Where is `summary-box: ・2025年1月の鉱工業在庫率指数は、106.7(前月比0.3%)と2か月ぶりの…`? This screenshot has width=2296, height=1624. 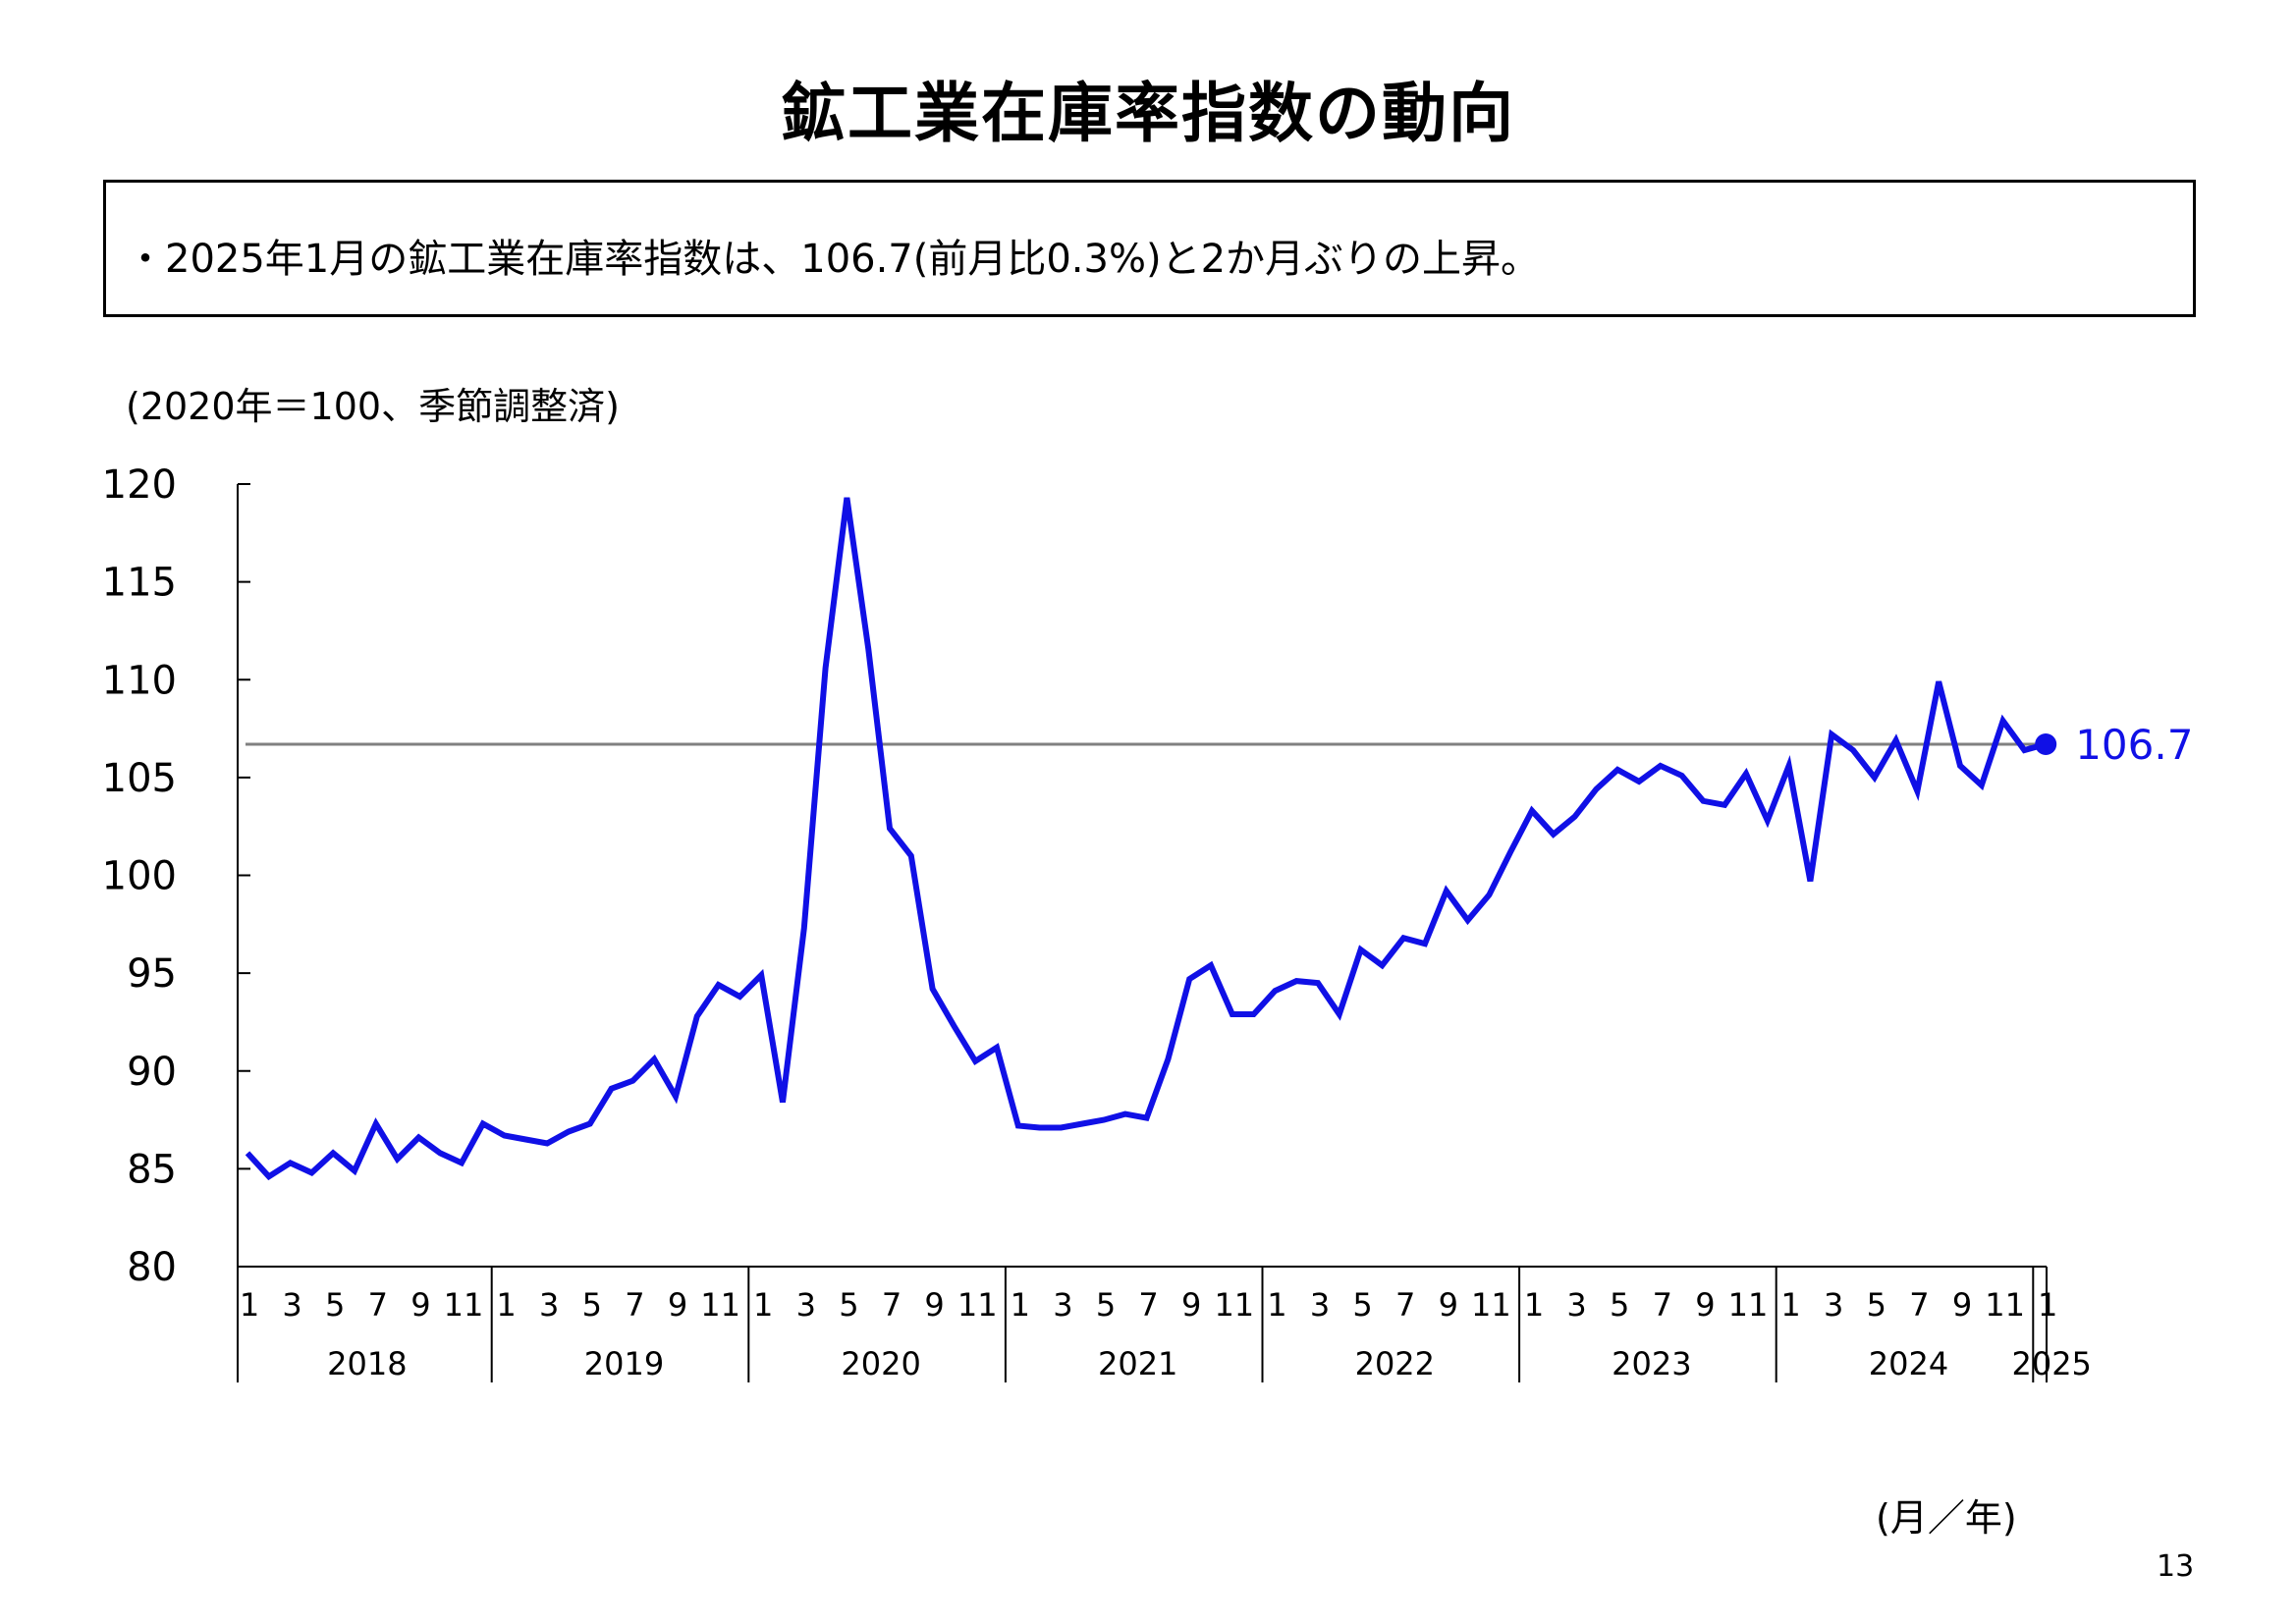 summary-box: ・2025年1月の鉱工業在庫率指数は、106.7(前月比0.3%)と2か月ぶりの… is located at coordinates (1149, 248).